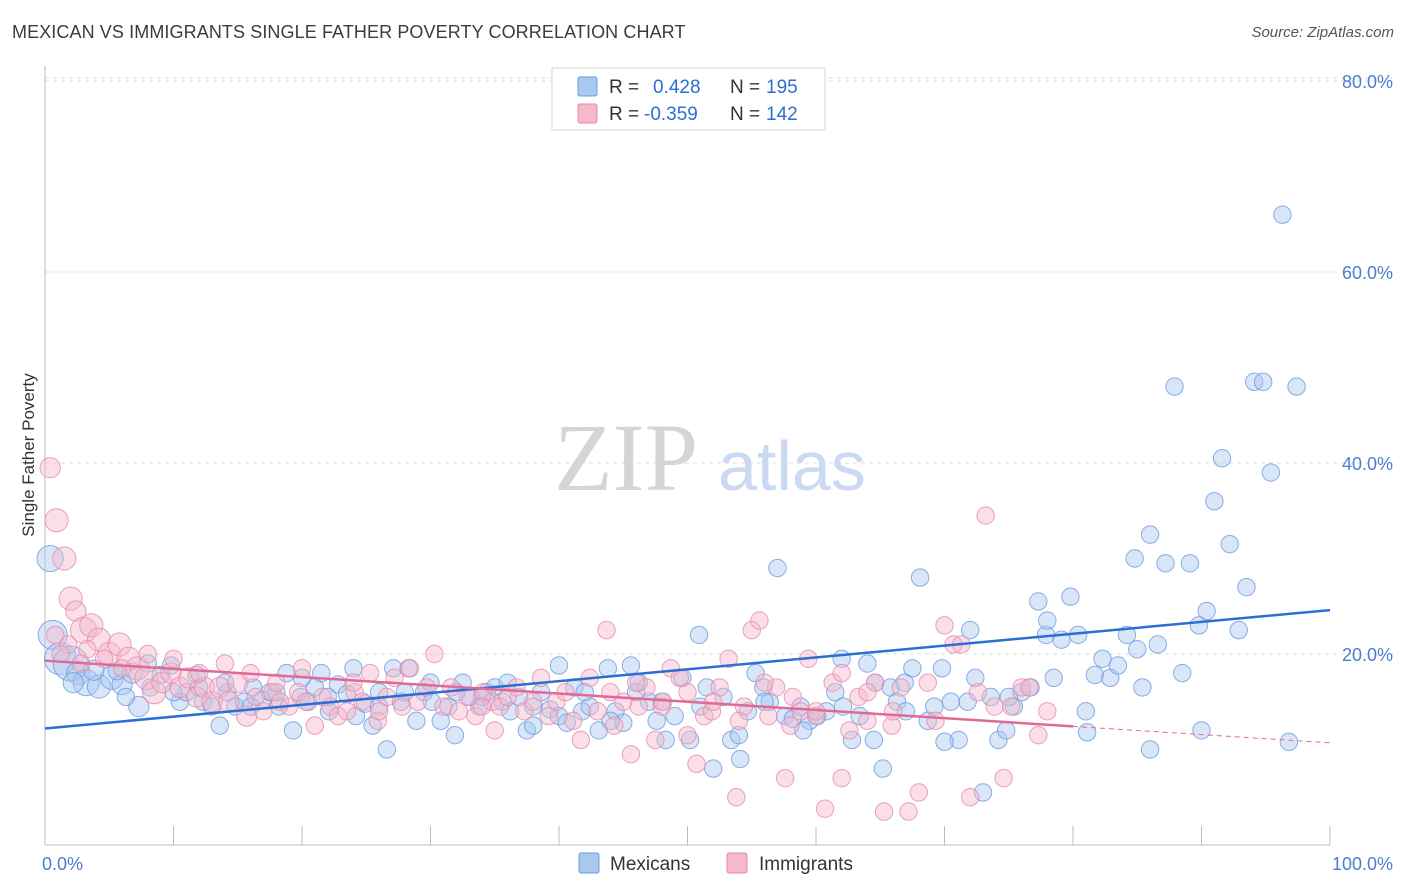  Describe the element at coordinates (28, 455) in the screenshot. I see `y-axis-label: Single Father Poverty` at that location.